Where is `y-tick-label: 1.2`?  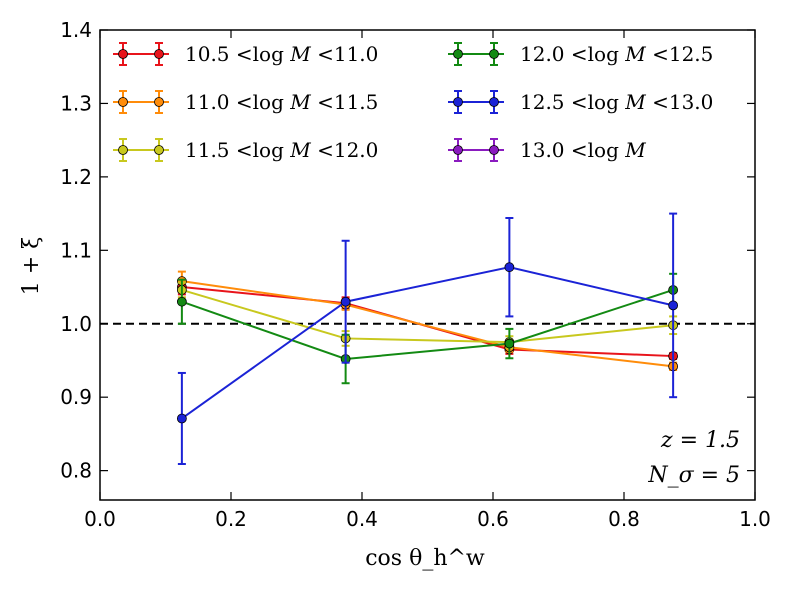
y-tick-label: 1.2 is located at coordinates (76, 177).